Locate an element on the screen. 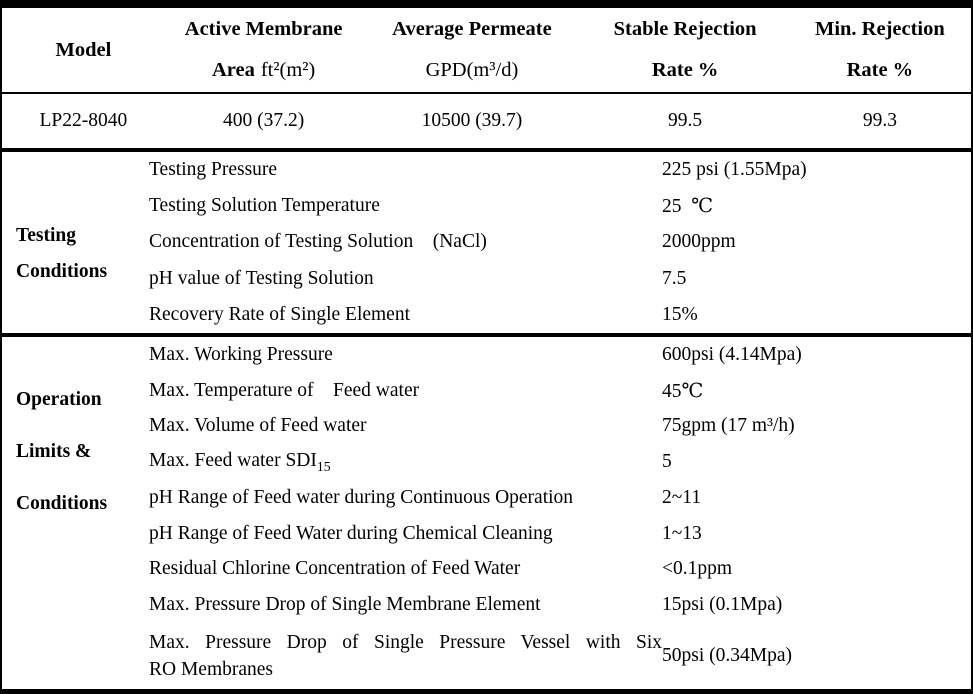 The height and width of the screenshot is (694, 973). condition-row: Testing Solution Temperature 25 ℃ is located at coordinates (560, 206).